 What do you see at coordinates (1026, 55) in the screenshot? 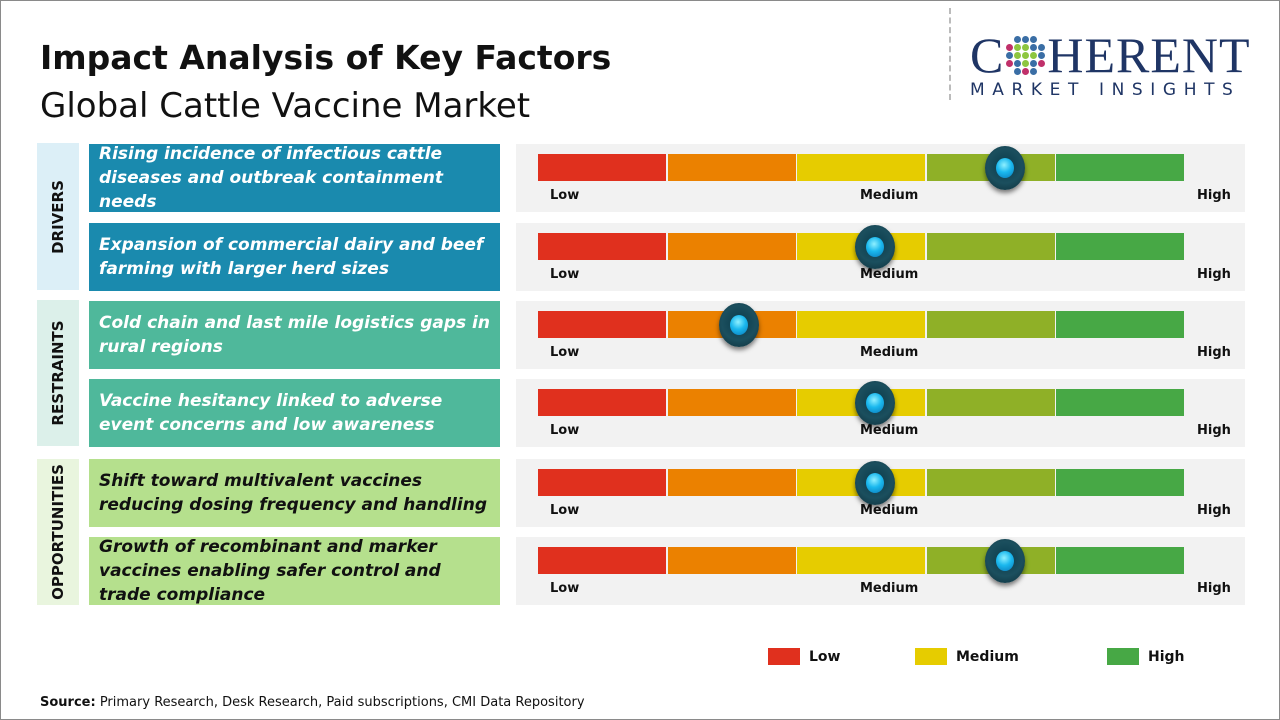
I see `globe-dots-icon` at bounding box center [1026, 55].